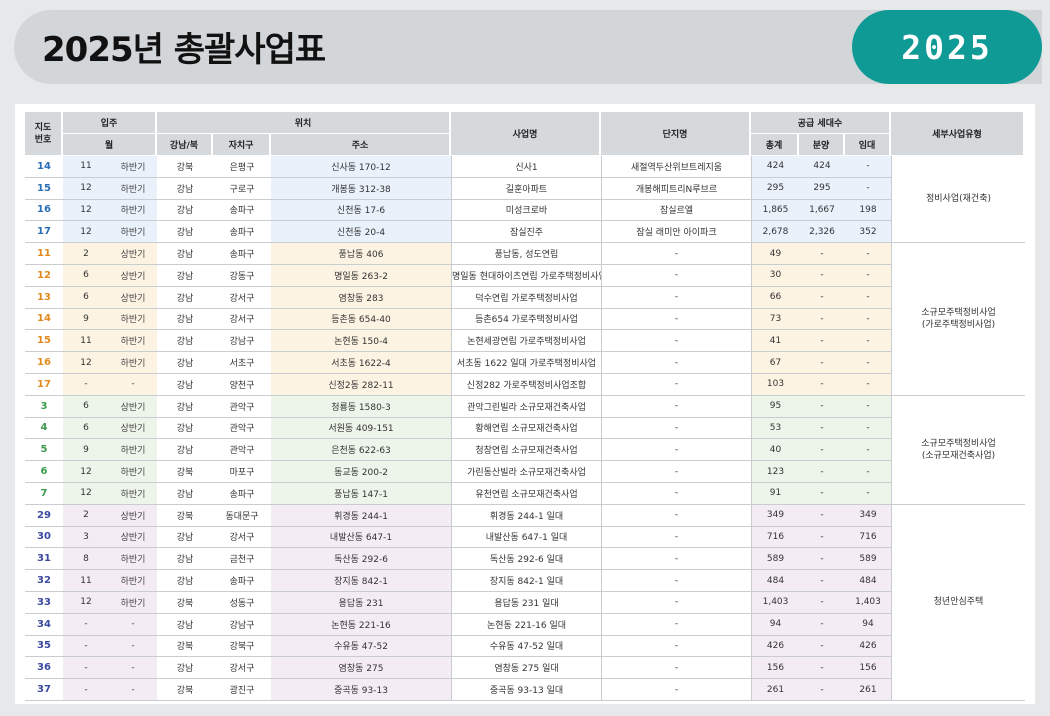 Image resolution: width=1050 pixels, height=716 pixels. What do you see at coordinates (44, 472) in the screenshot?
I see `map-no-cell: 6` at bounding box center [44, 472].